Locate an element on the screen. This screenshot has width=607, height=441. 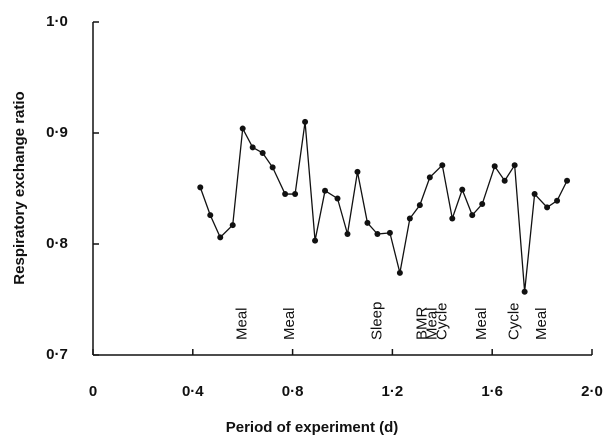
x-axis-title: Period of experiment (d) is located at coordinates (312, 427).